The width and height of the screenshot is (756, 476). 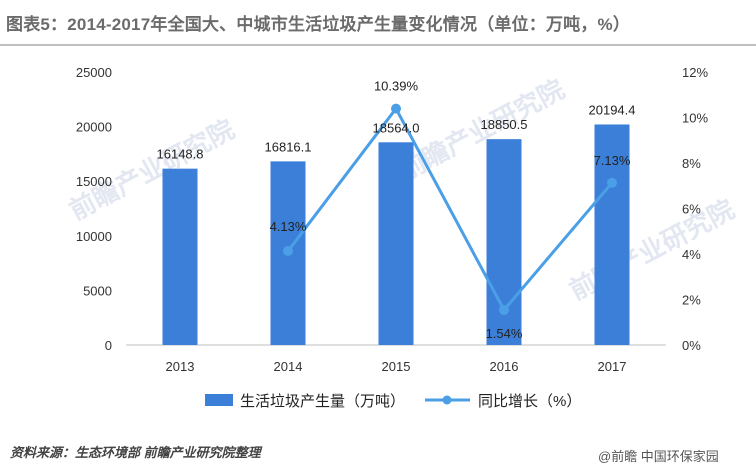 What do you see at coordinates (288, 366) in the screenshot?
I see `x-axis-tick-label: 2014` at bounding box center [288, 366].